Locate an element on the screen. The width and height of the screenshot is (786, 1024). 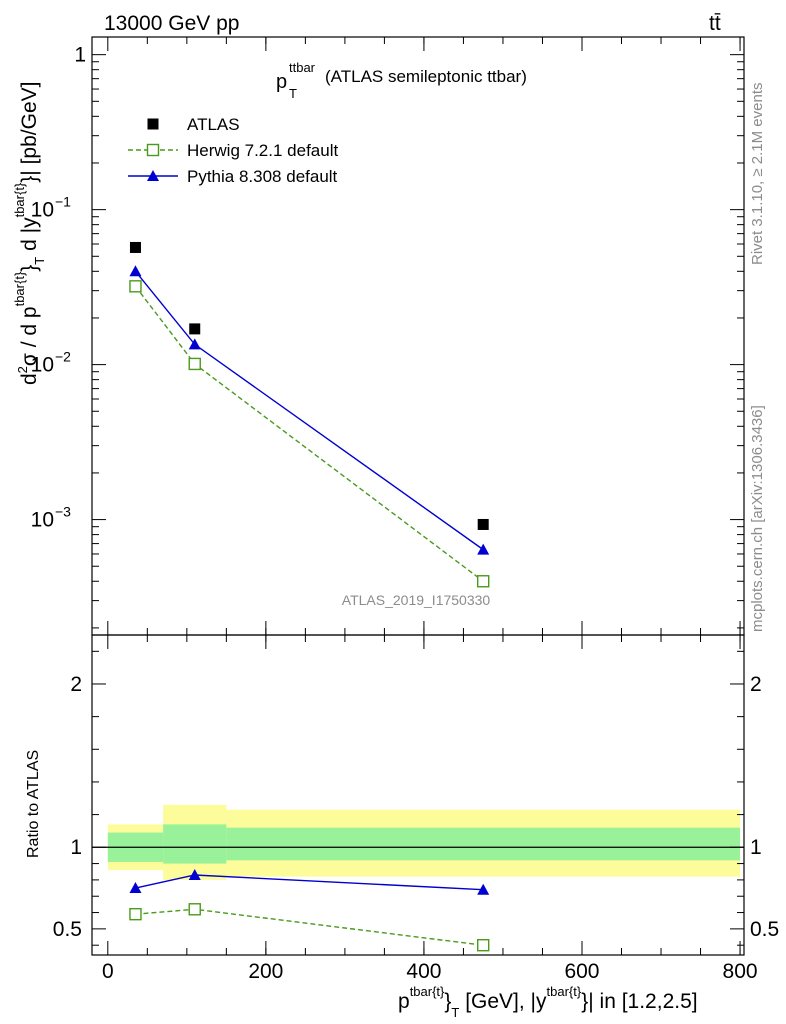
y-tick-label-exponent: −1 is located at coordinates (63, 202).